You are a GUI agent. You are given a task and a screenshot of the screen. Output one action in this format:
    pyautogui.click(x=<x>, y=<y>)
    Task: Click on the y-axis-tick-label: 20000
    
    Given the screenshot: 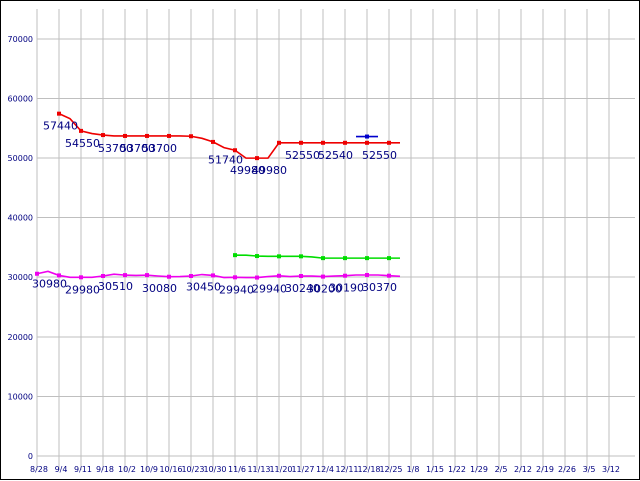 What is the action you would take?
    pyautogui.click(x=20, y=337)
    